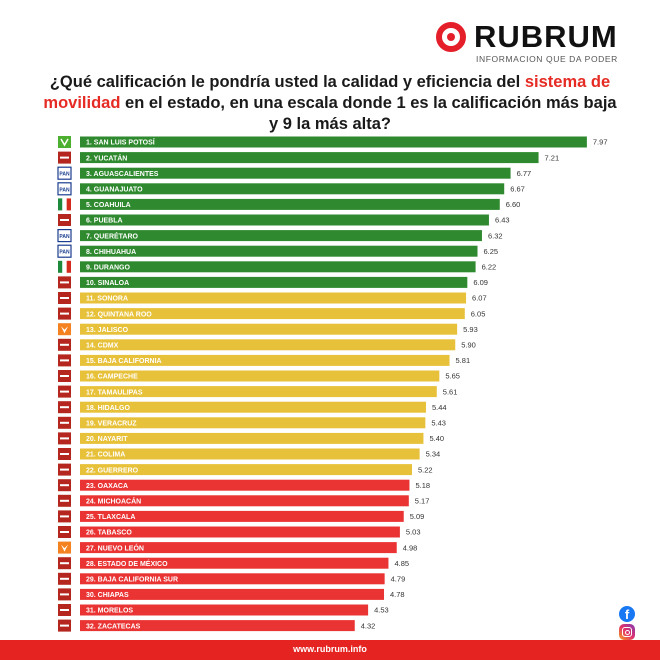 This screenshot has width=660, height=660. I want to click on value-label: 6.05, so click(478, 313).